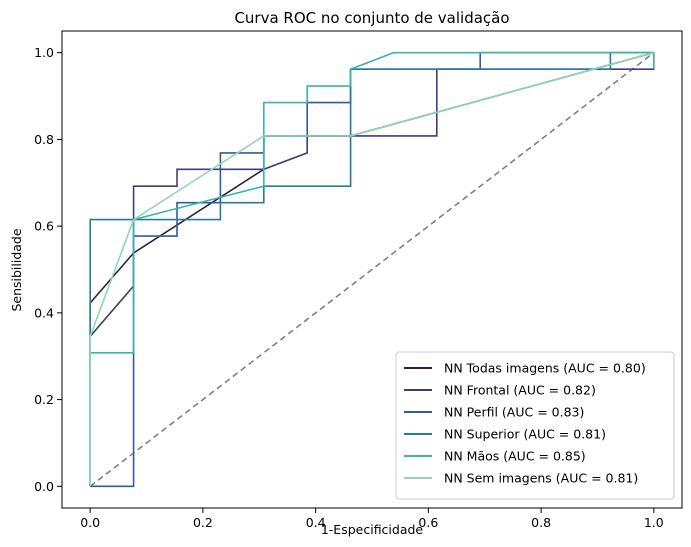 This screenshot has height=547, width=691. What do you see at coordinates (545, 368) in the screenshot?
I see `legend-label-1: NN Todas imagens (AUC = 0.80)` at bounding box center [545, 368].